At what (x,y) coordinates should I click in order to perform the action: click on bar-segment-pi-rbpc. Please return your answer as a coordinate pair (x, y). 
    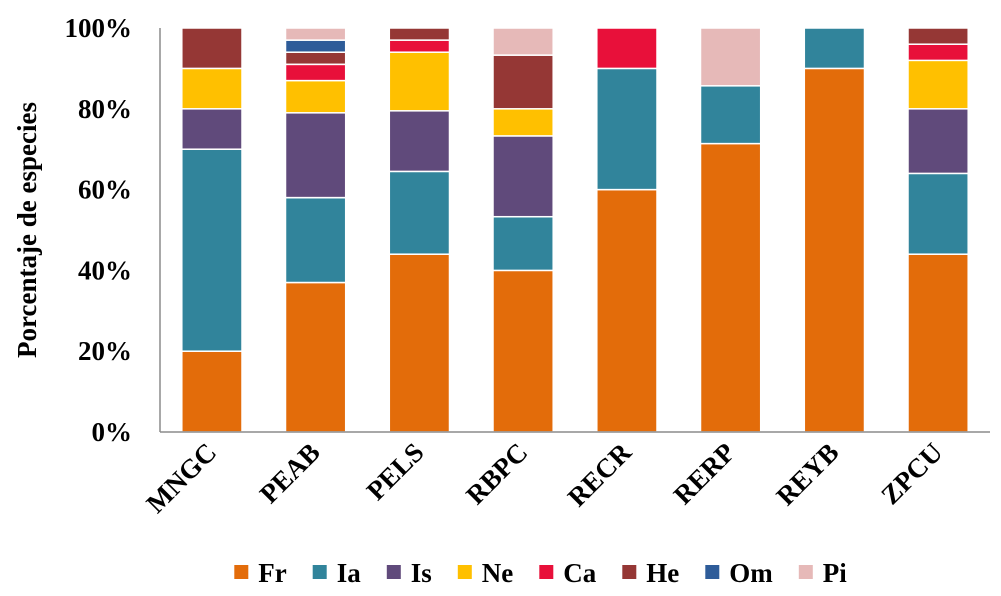
    Looking at the image, I should click on (523, 41).